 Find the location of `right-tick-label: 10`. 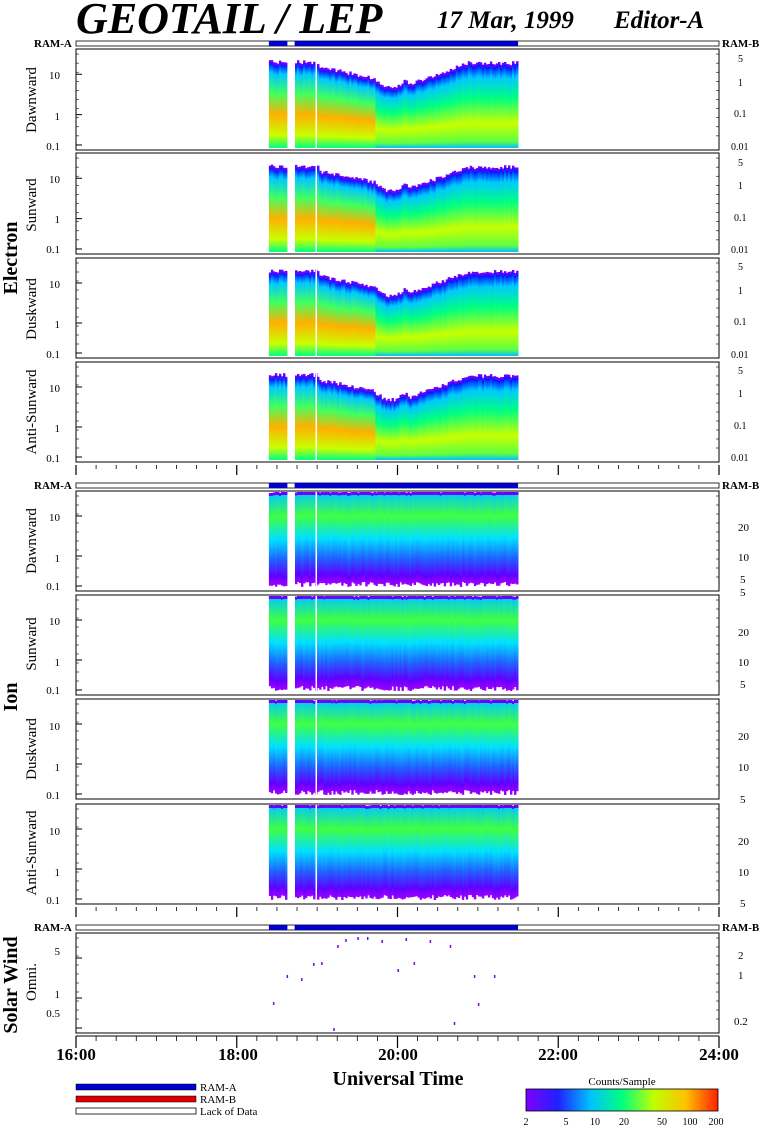

right-tick-label: 10 is located at coordinates (744, 768).